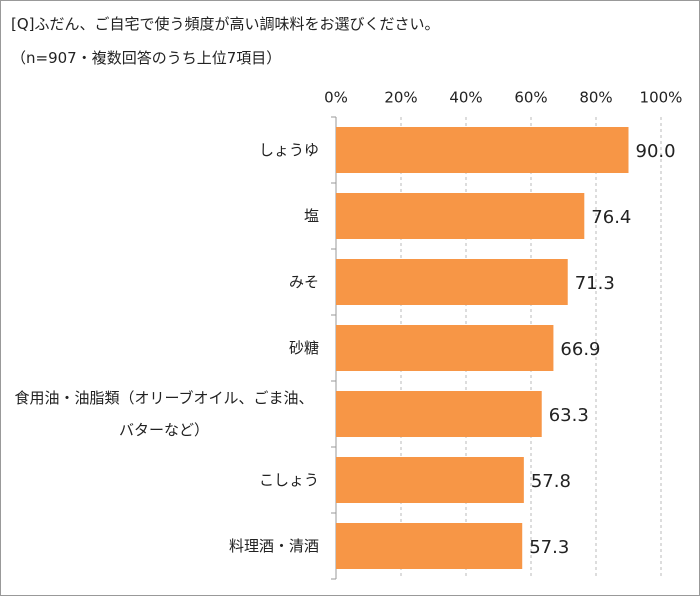 This screenshot has height=596, width=700. What do you see at coordinates (595, 283) in the screenshot?
I see `value-label: 71.3` at bounding box center [595, 283].